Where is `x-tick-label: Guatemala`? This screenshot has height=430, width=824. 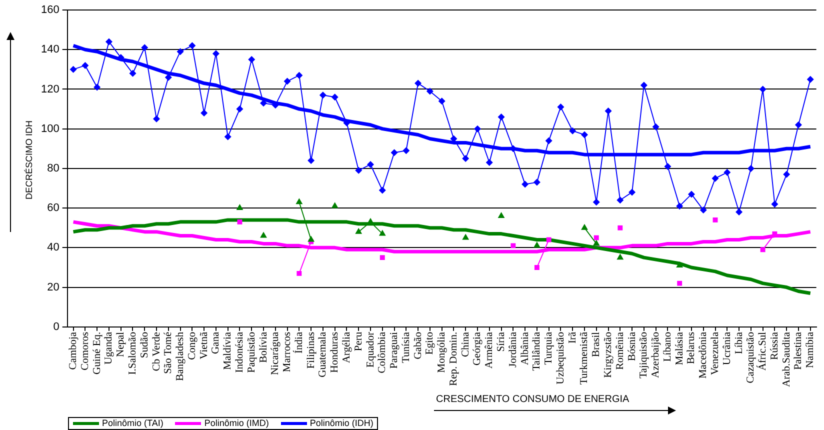
x-tick-label: Guatemala is located at coordinates (323, 355).